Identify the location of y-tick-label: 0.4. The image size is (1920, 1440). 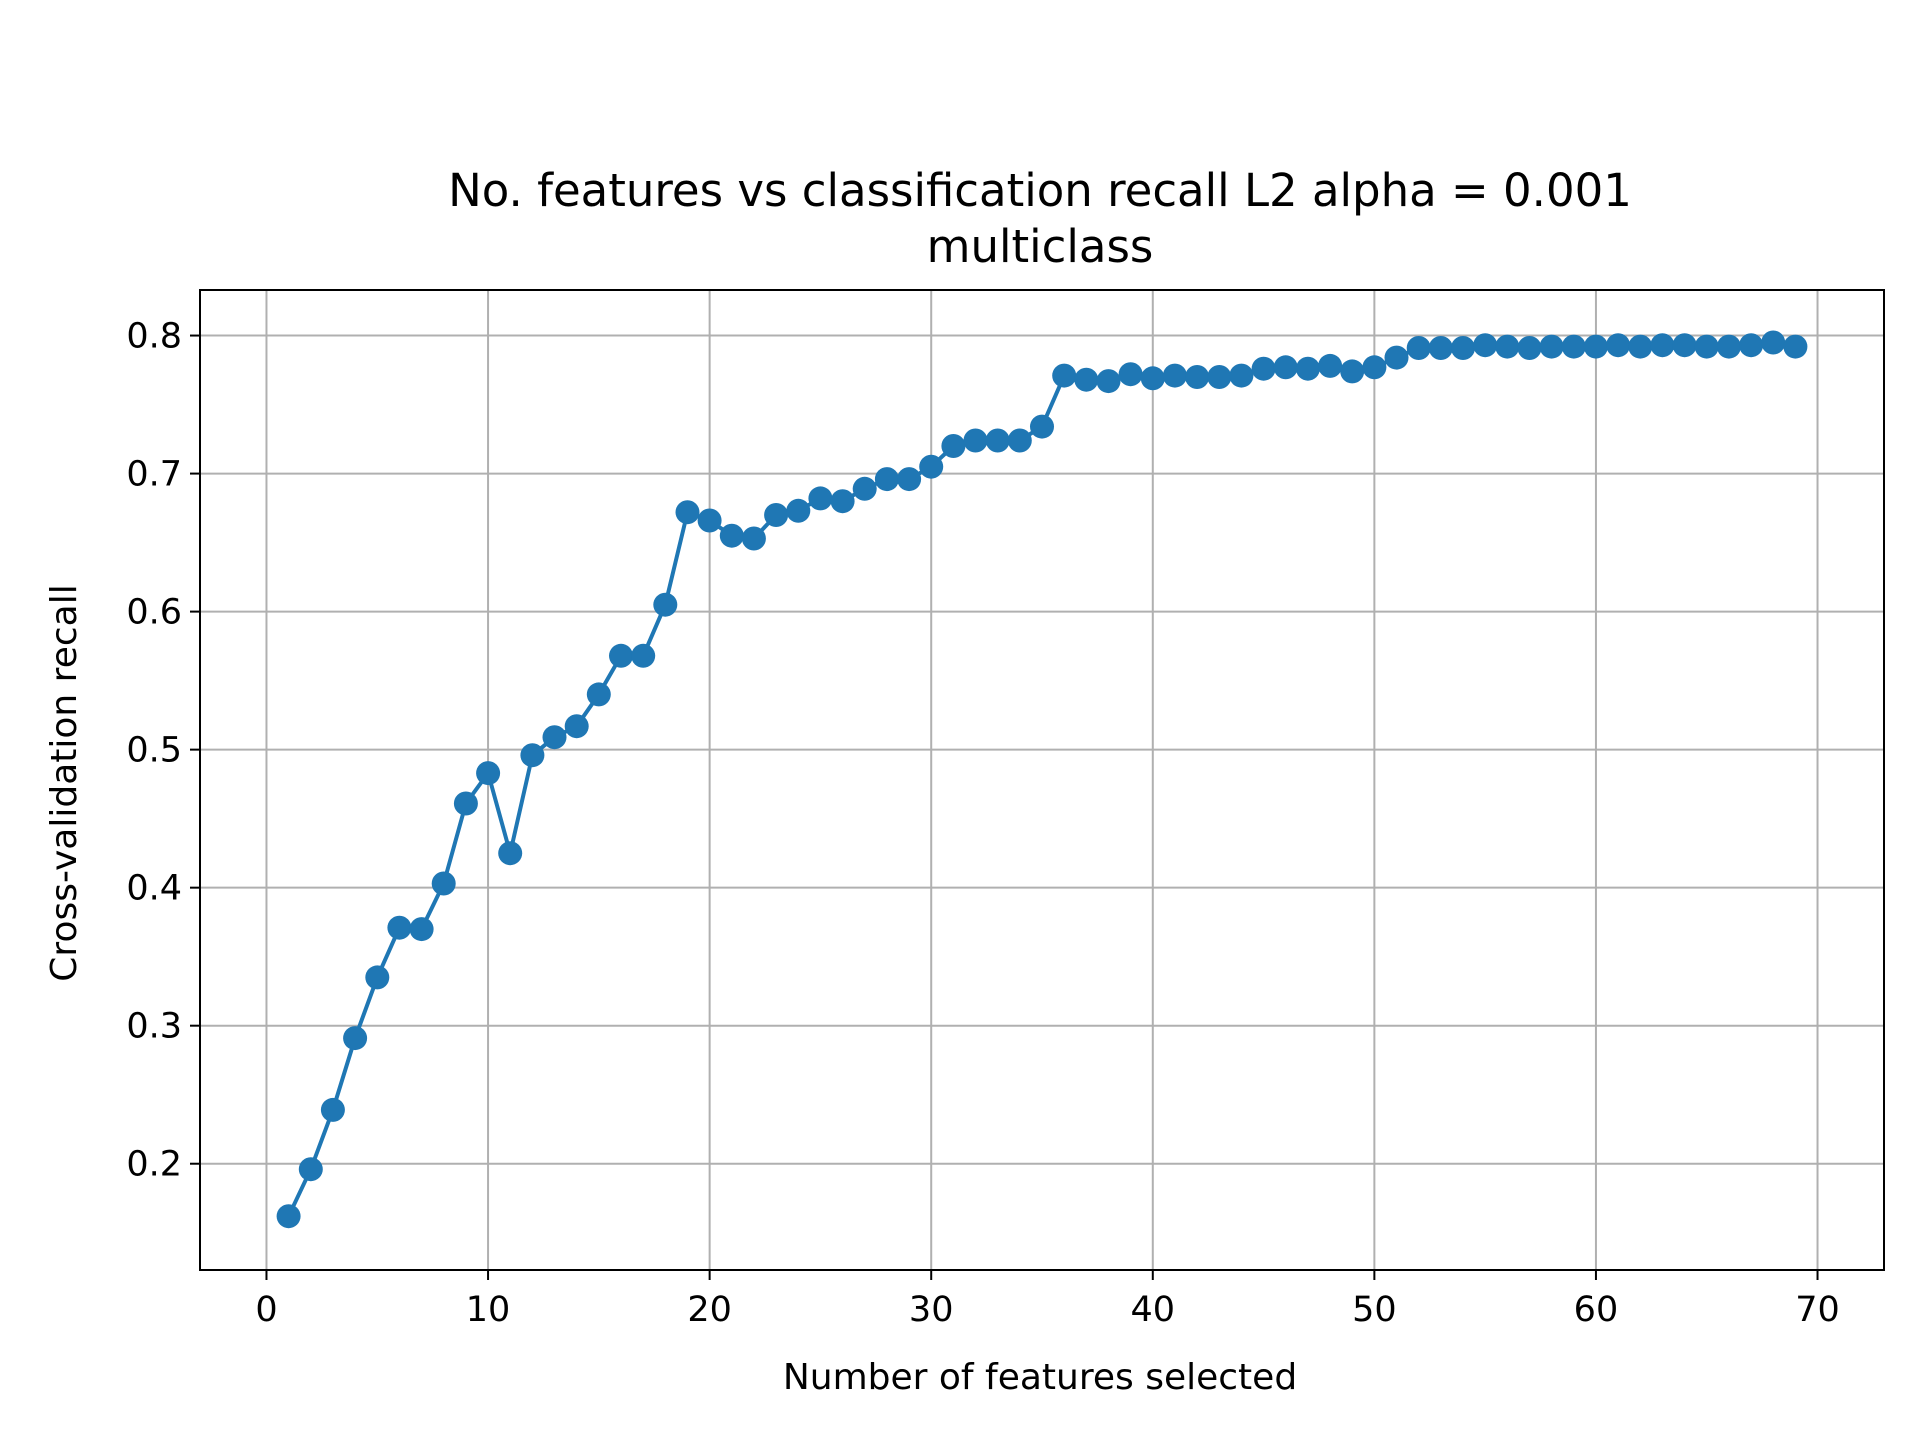
(154, 889).